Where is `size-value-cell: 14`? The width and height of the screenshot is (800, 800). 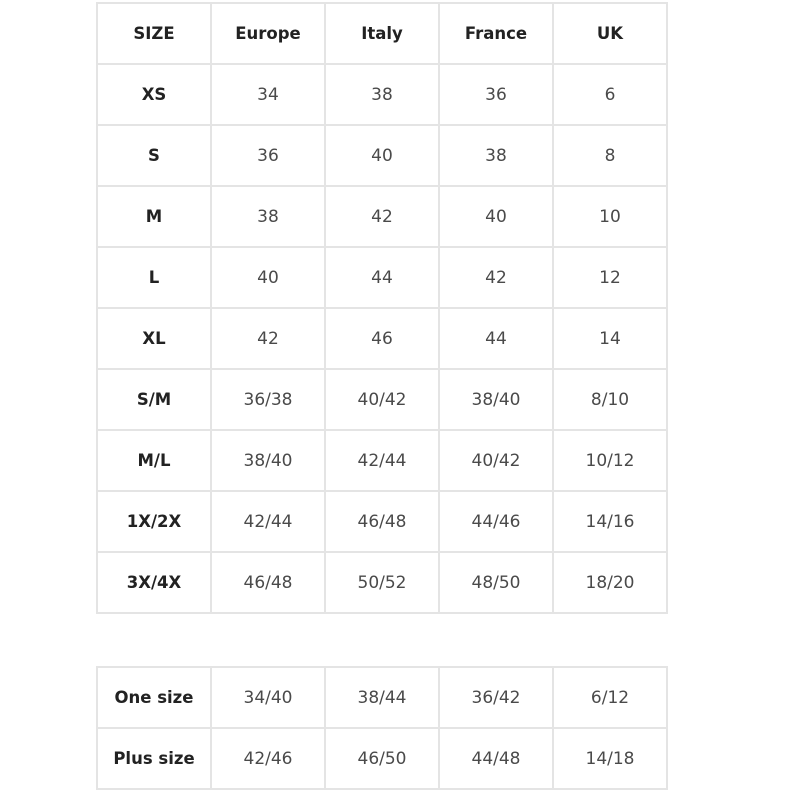 size-value-cell: 14 is located at coordinates (610, 338).